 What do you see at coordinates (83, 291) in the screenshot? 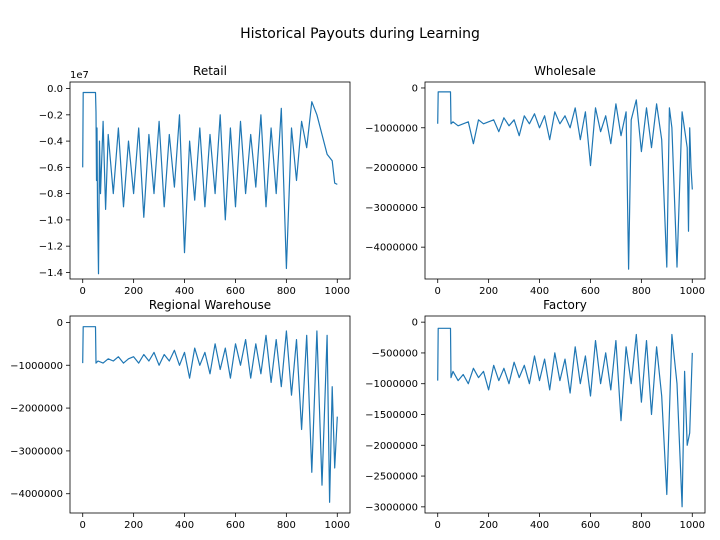
I see `retail-xtick-label: 0` at bounding box center [83, 291].